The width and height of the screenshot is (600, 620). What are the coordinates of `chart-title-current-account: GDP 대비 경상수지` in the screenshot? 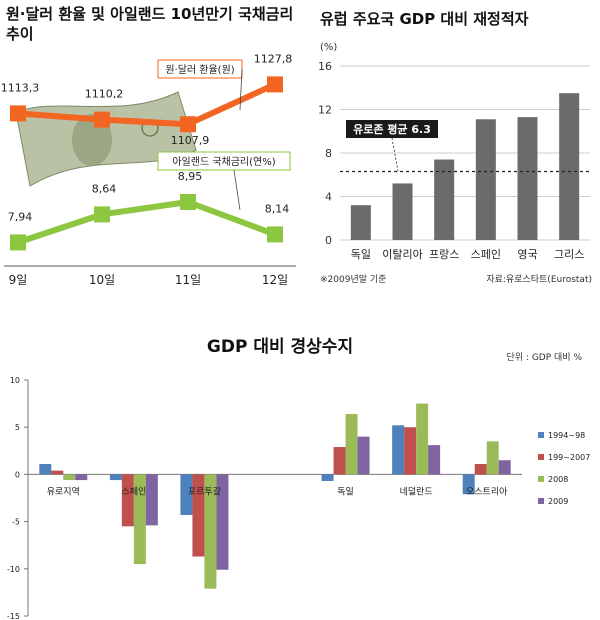 It's located at (280, 347).